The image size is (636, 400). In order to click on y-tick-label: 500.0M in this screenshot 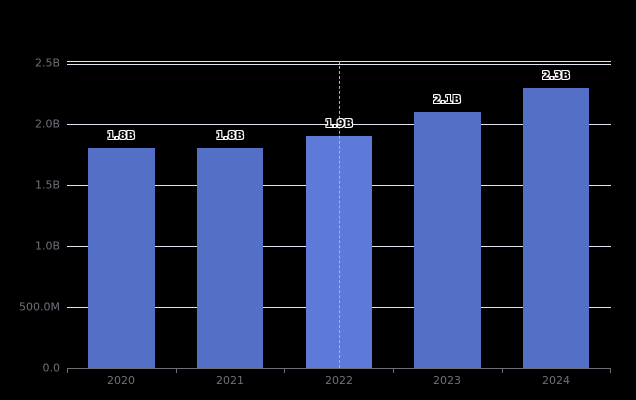, I will do `click(39, 307)`.